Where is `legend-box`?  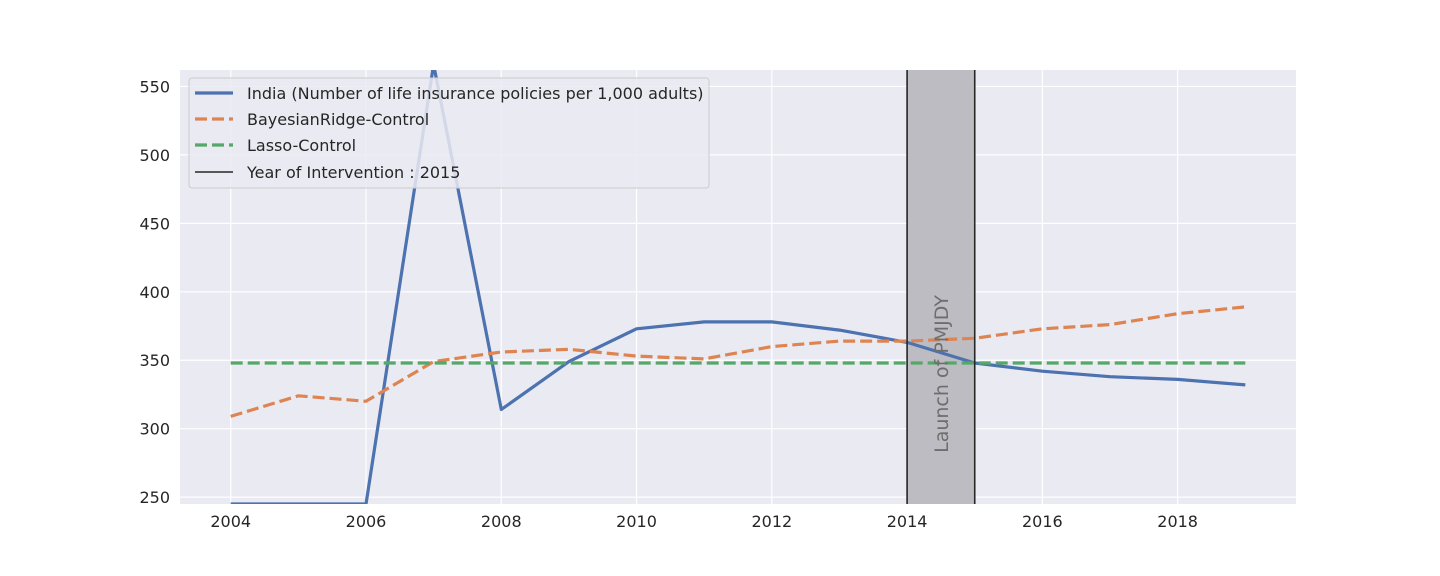
legend-box is located at coordinates (449, 133).